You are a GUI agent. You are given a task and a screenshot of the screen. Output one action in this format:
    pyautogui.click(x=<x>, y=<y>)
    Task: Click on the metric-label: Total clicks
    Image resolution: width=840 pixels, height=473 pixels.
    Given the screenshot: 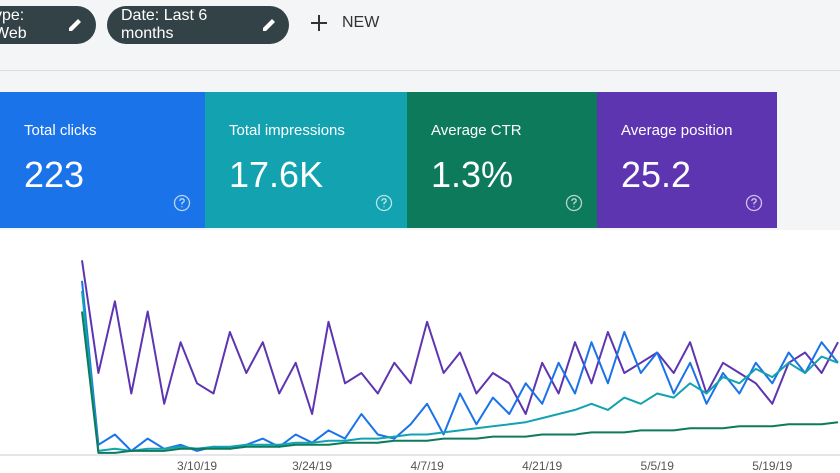 What is the action you would take?
    pyautogui.click(x=60, y=130)
    